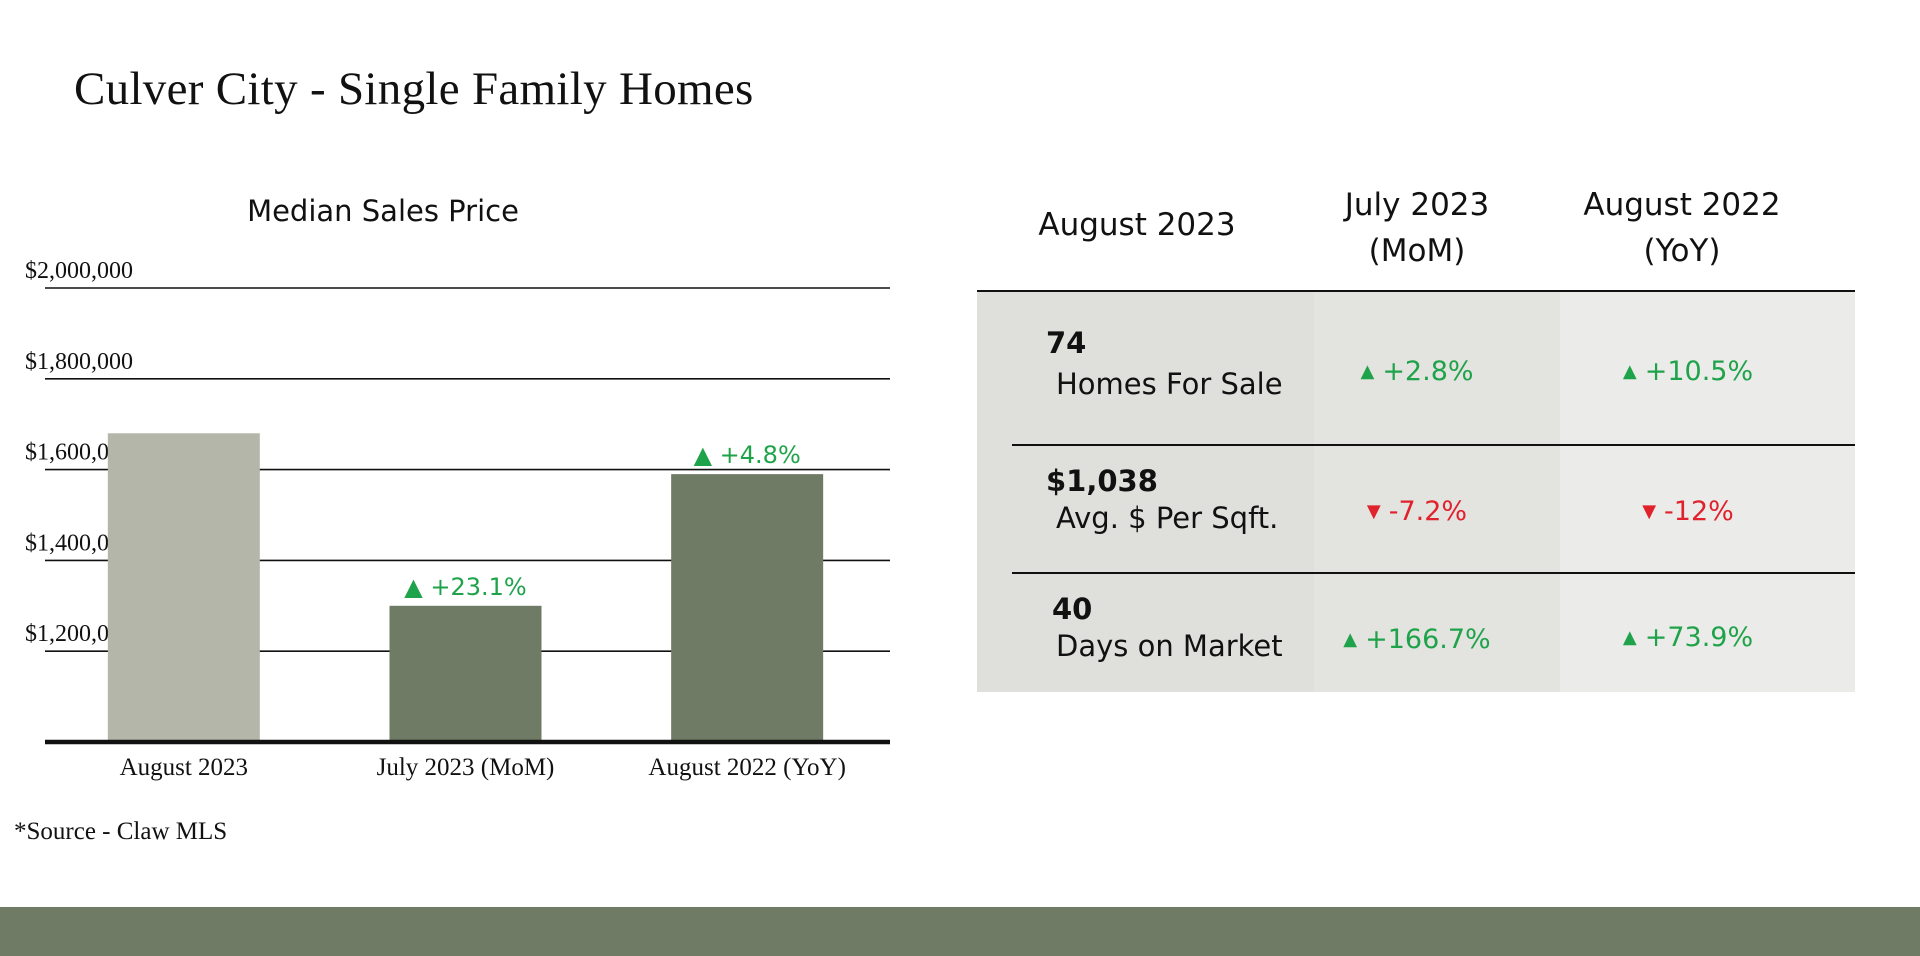 This screenshot has height=956, width=1920. I want to click on bar-label: ▲ +4.8%, so click(747, 455).